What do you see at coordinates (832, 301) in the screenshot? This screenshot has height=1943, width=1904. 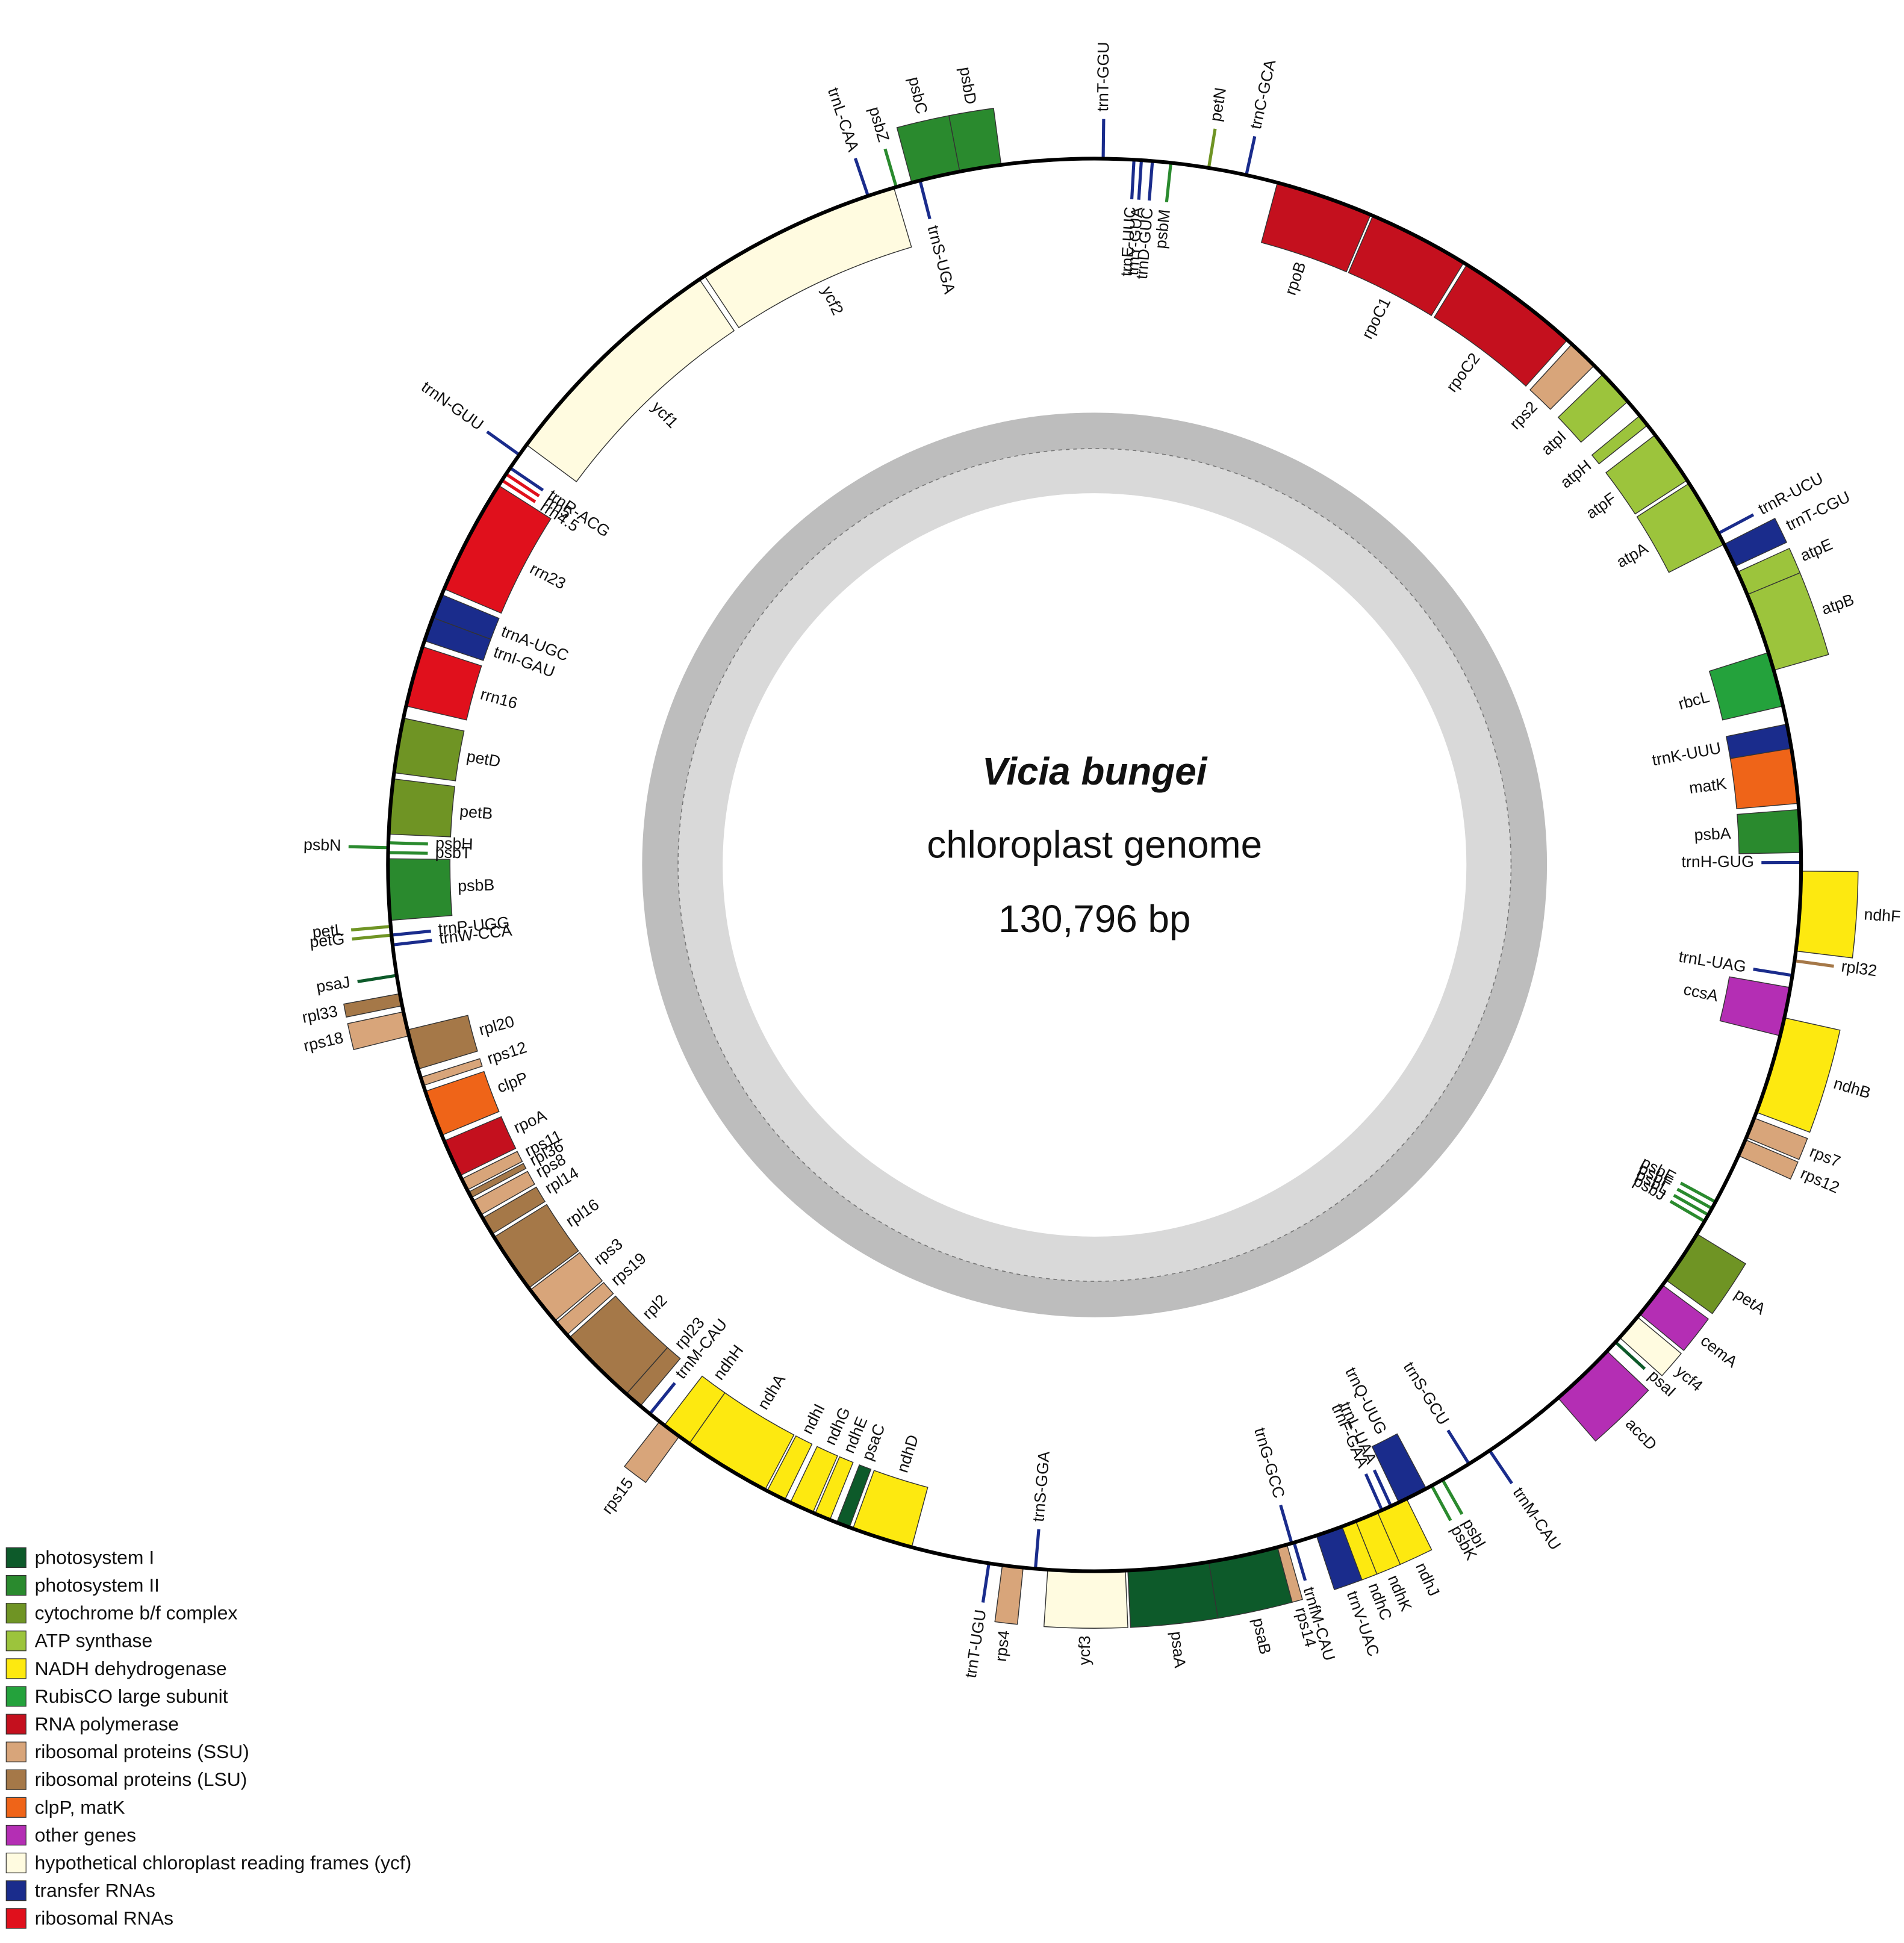 I see `gene-label: ycf2` at bounding box center [832, 301].